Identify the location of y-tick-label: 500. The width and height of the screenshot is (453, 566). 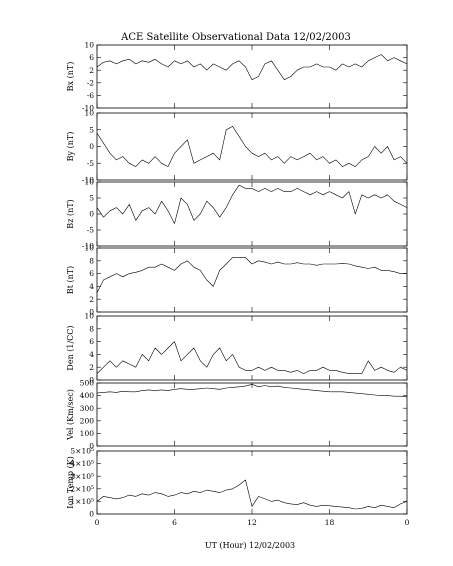
(87, 383).